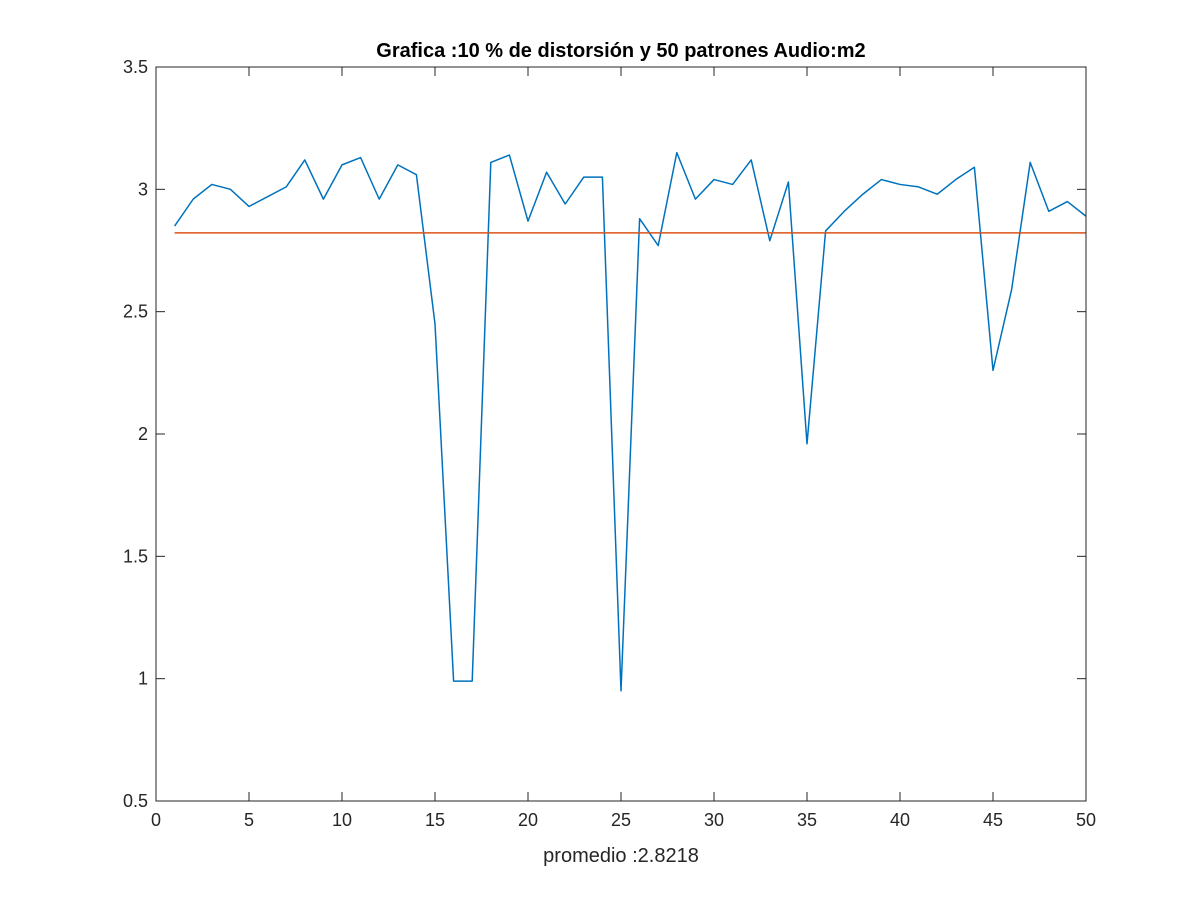 The height and width of the screenshot is (900, 1200). Describe the element at coordinates (135, 434) in the screenshot. I see `y-tick-labels: 0.5 1 1.5 2 2.5 3 3.5` at that location.